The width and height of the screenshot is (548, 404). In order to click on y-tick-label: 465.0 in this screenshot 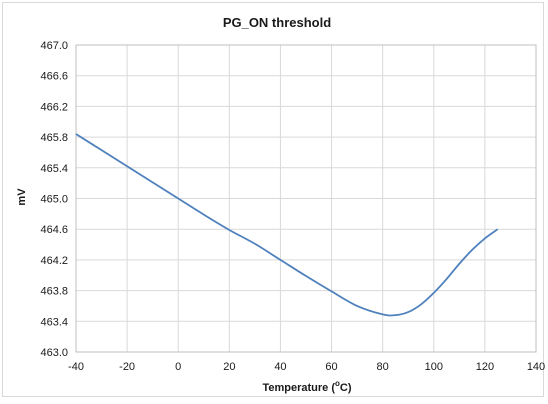, I will do `click(54, 200)`.